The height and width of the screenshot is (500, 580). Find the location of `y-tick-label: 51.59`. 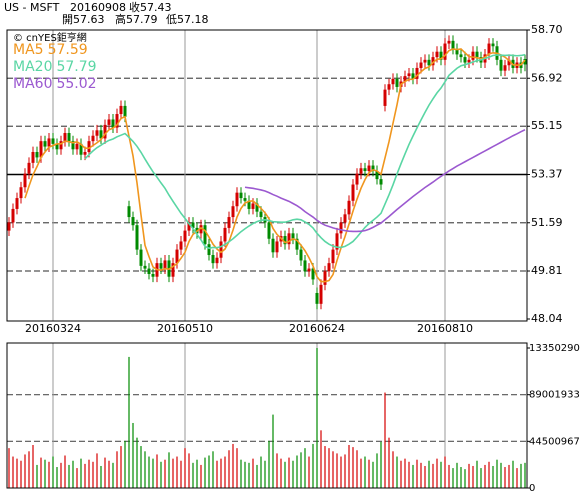

y-tick-label: 51.59 is located at coordinates (547, 222).